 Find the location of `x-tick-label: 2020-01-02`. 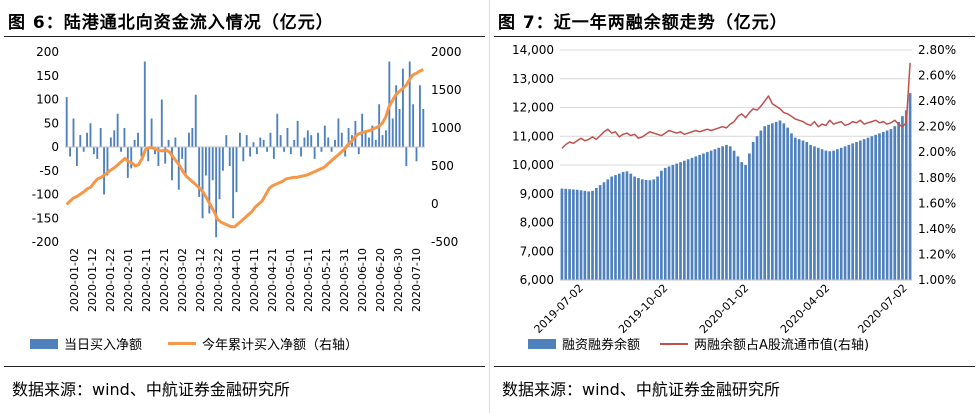

x-tick-label: 2020-01-02 is located at coordinates (724, 309).